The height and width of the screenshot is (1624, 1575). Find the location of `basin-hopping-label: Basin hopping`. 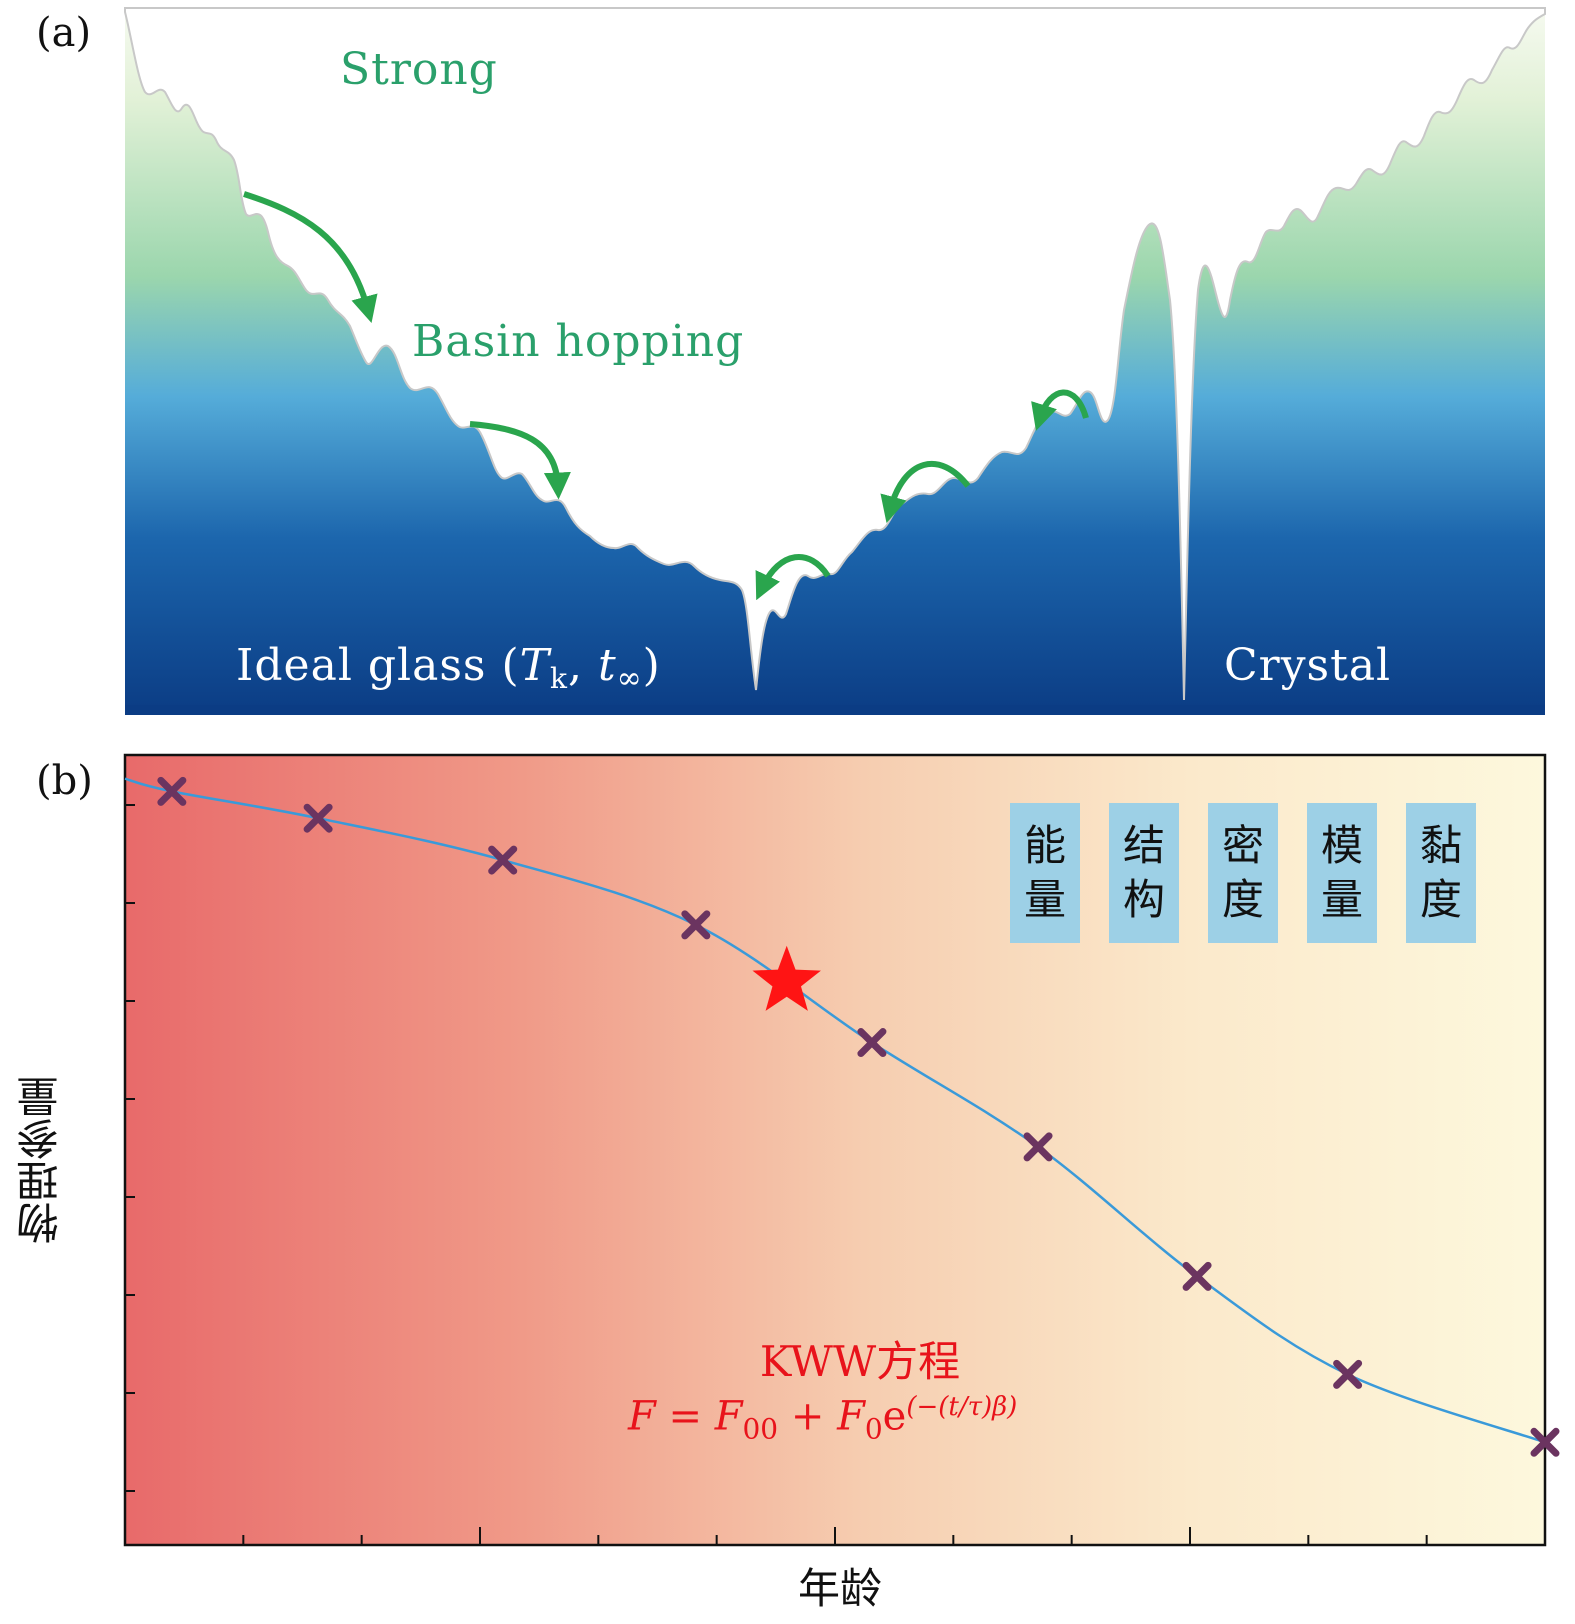

basin-hopping-label: Basin hopping is located at coordinates (578, 341).